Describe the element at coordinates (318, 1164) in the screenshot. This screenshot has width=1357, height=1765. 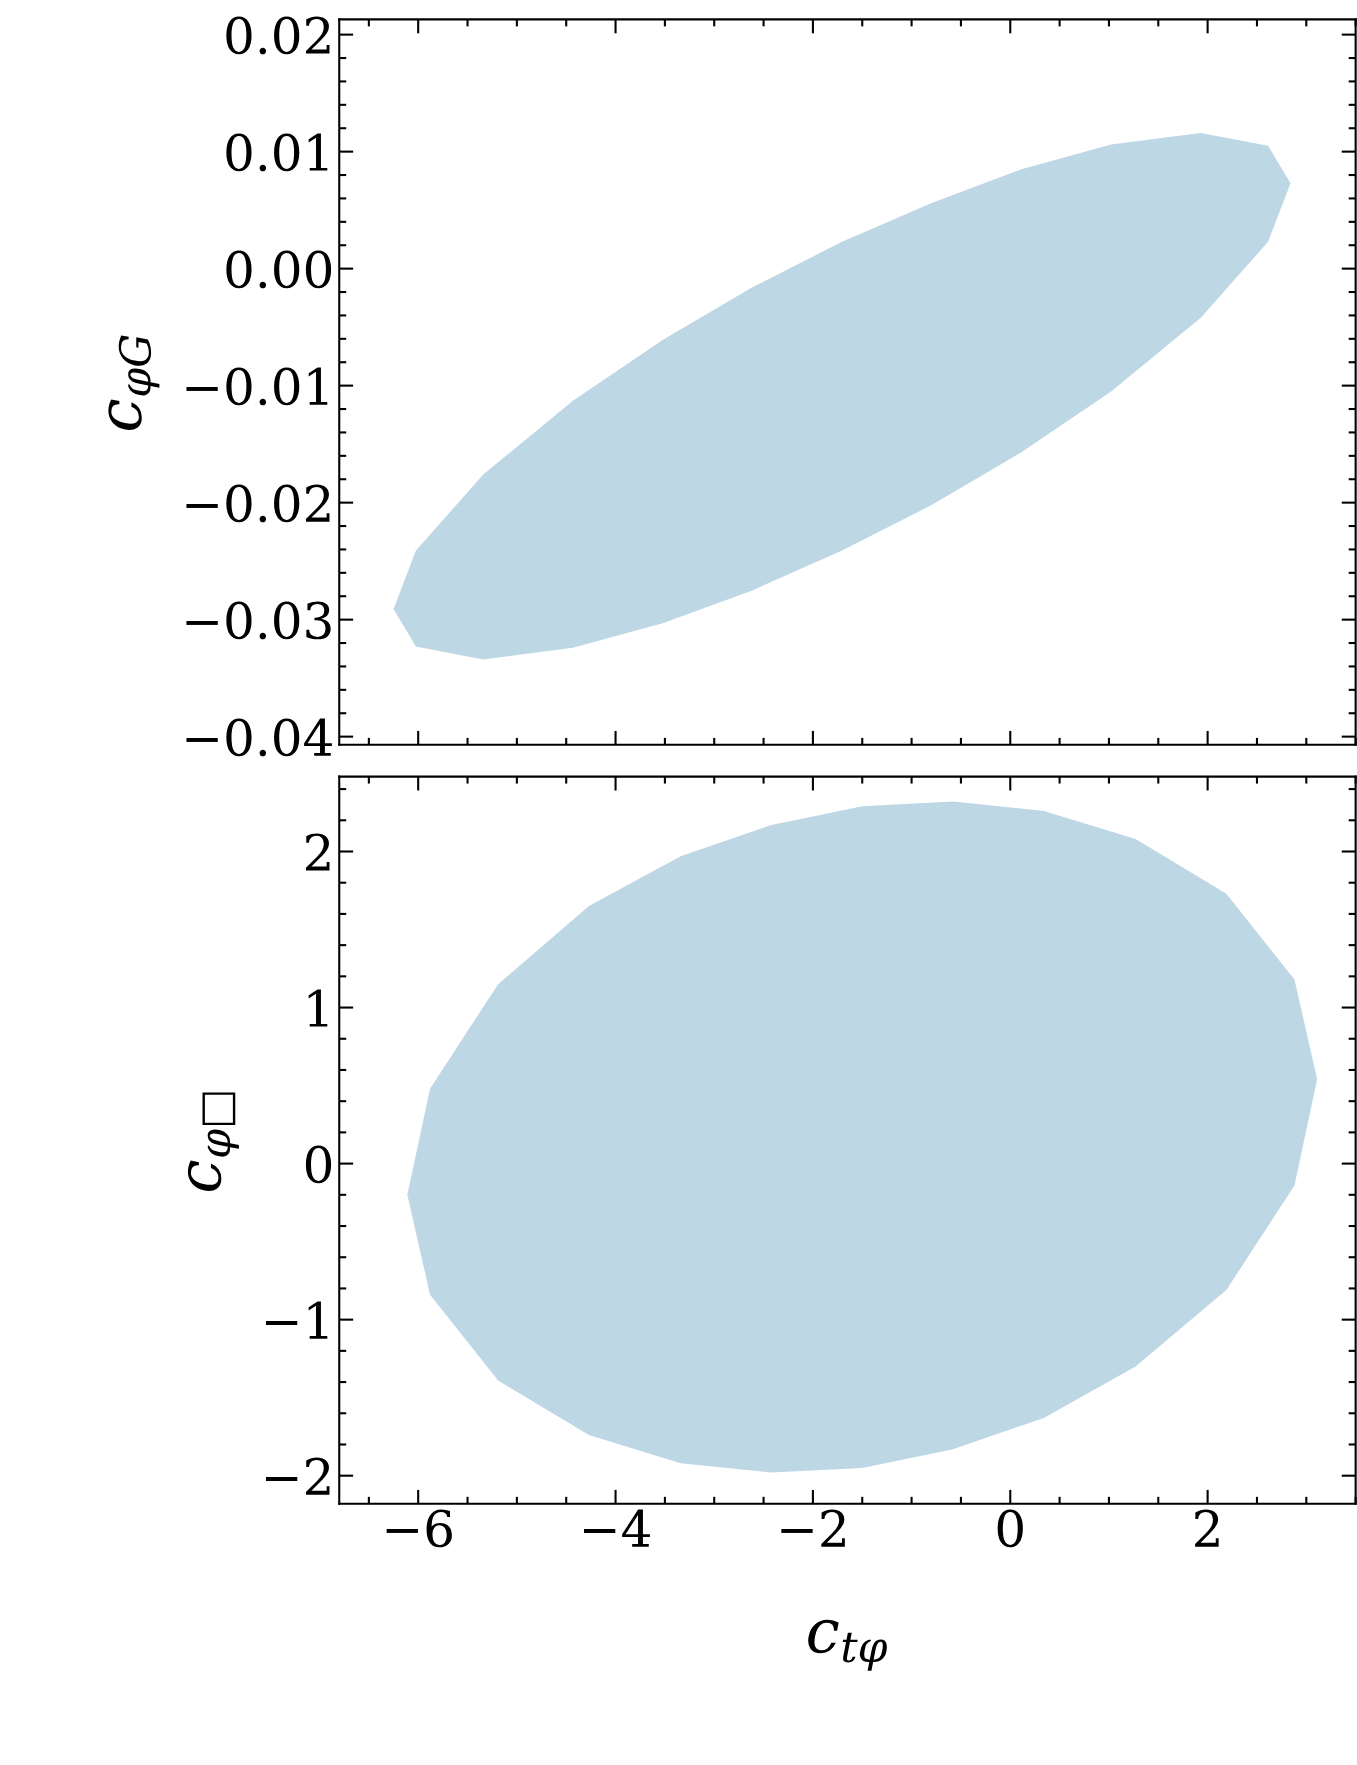
I see `y-tick-label: 0` at that location.